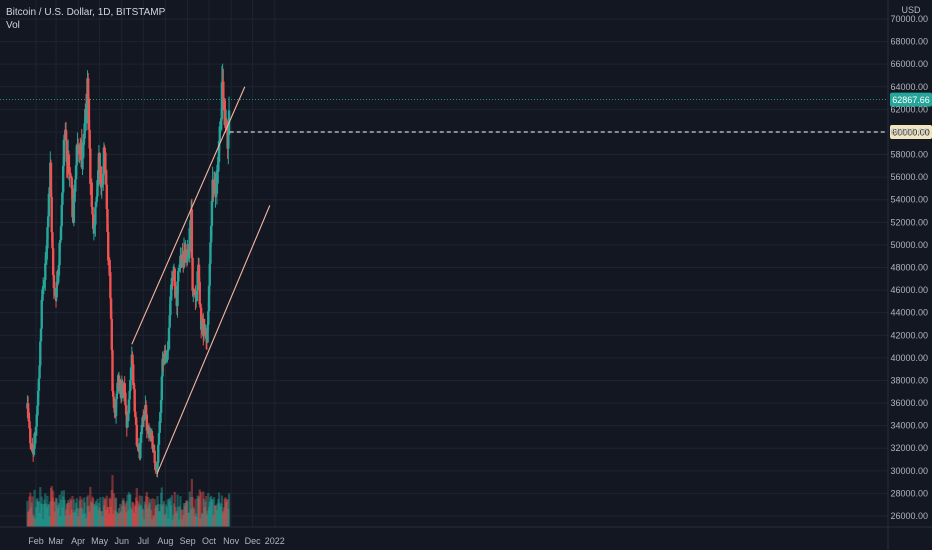  Describe the element at coordinates (100, 541) in the screenshot. I see `time-tick-label: May` at that location.